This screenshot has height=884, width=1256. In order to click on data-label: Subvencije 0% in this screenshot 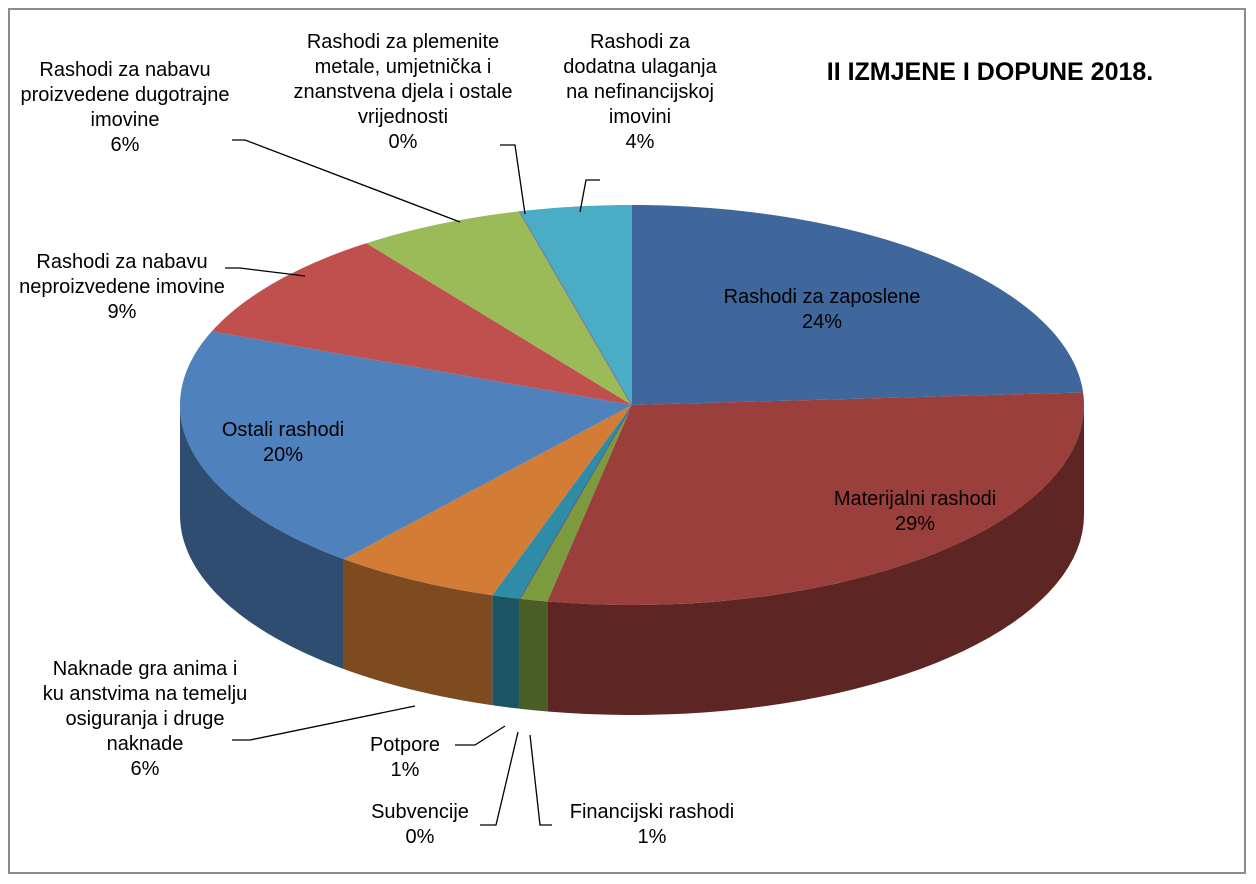, I will do `click(420, 825)`.